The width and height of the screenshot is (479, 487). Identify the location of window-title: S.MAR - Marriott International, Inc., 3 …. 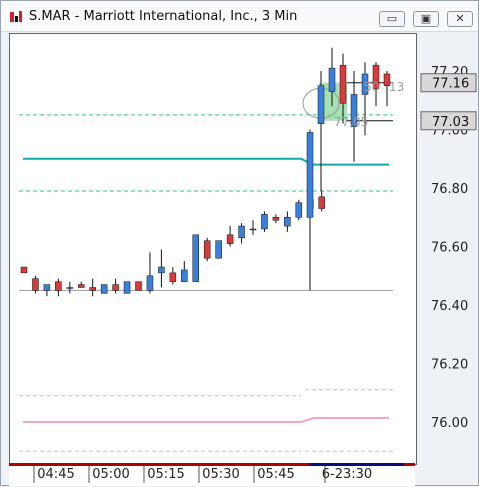
(163, 16).